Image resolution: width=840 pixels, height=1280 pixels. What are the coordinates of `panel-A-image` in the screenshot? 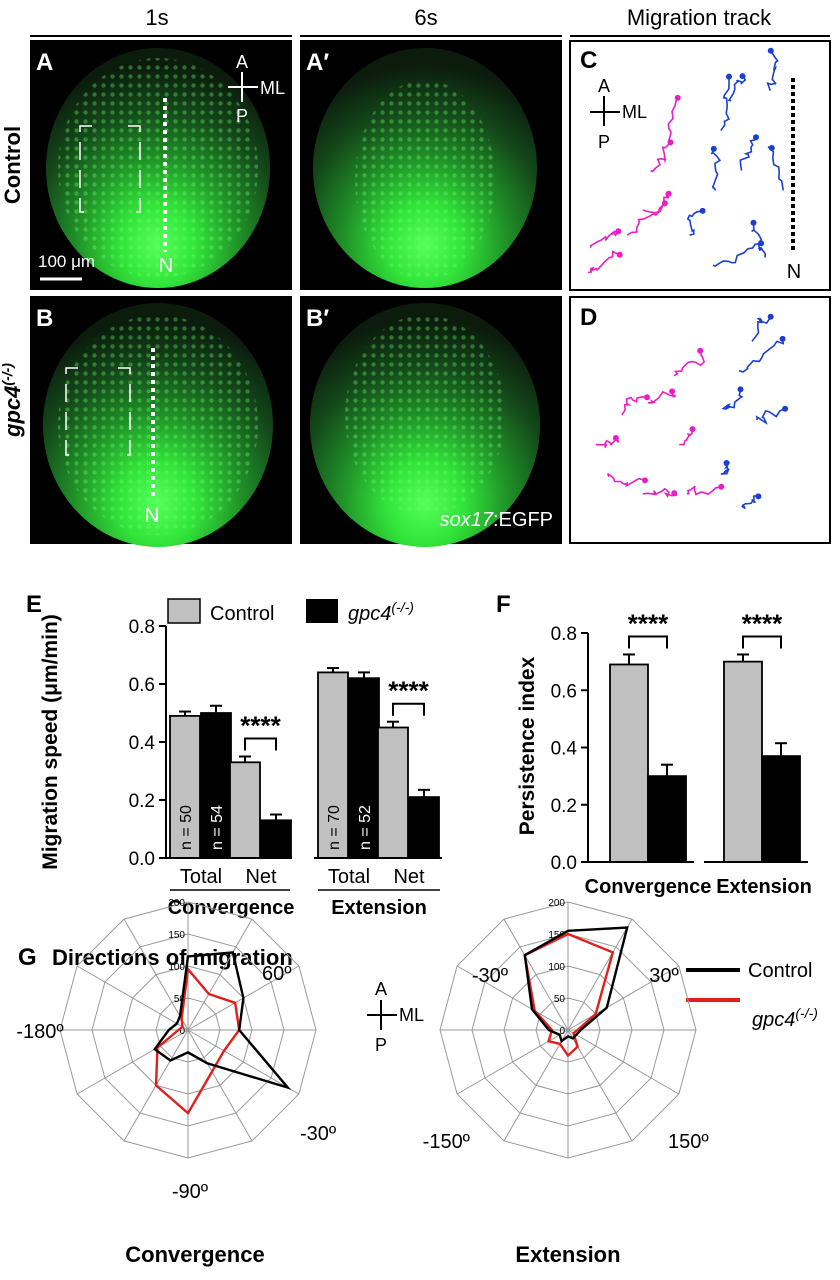 It's located at (161, 165).